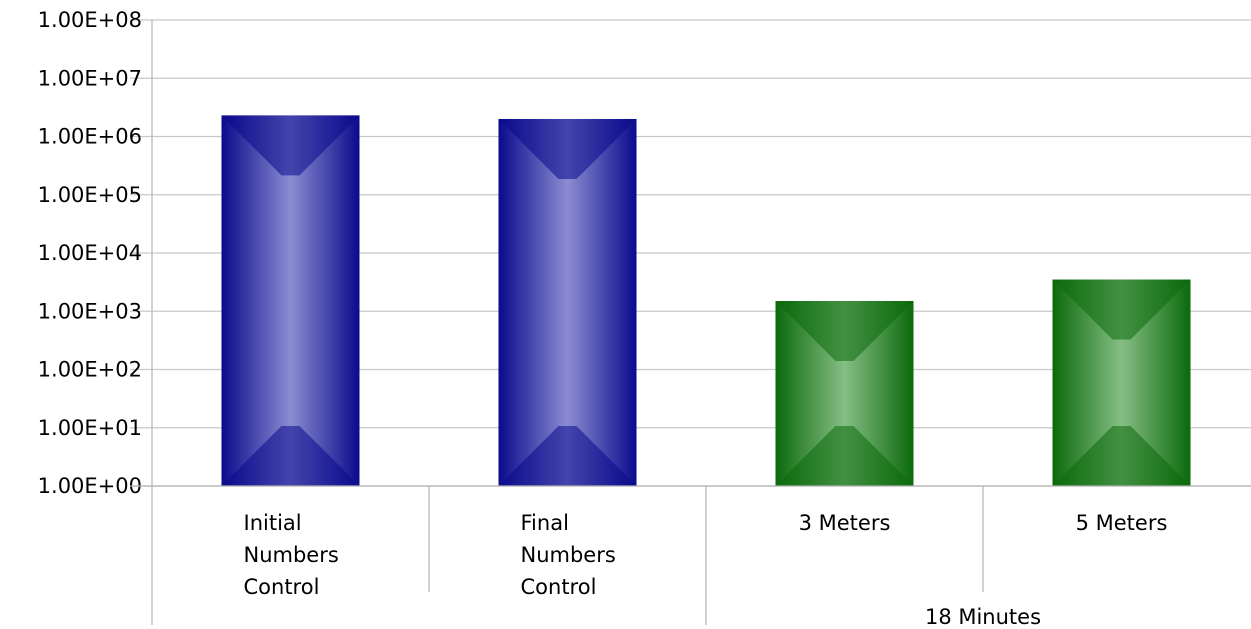  What do you see at coordinates (90, 78) in the screenshot?
I see `y-tick-label: 1.00E+07` at bounding box center [90, 78].